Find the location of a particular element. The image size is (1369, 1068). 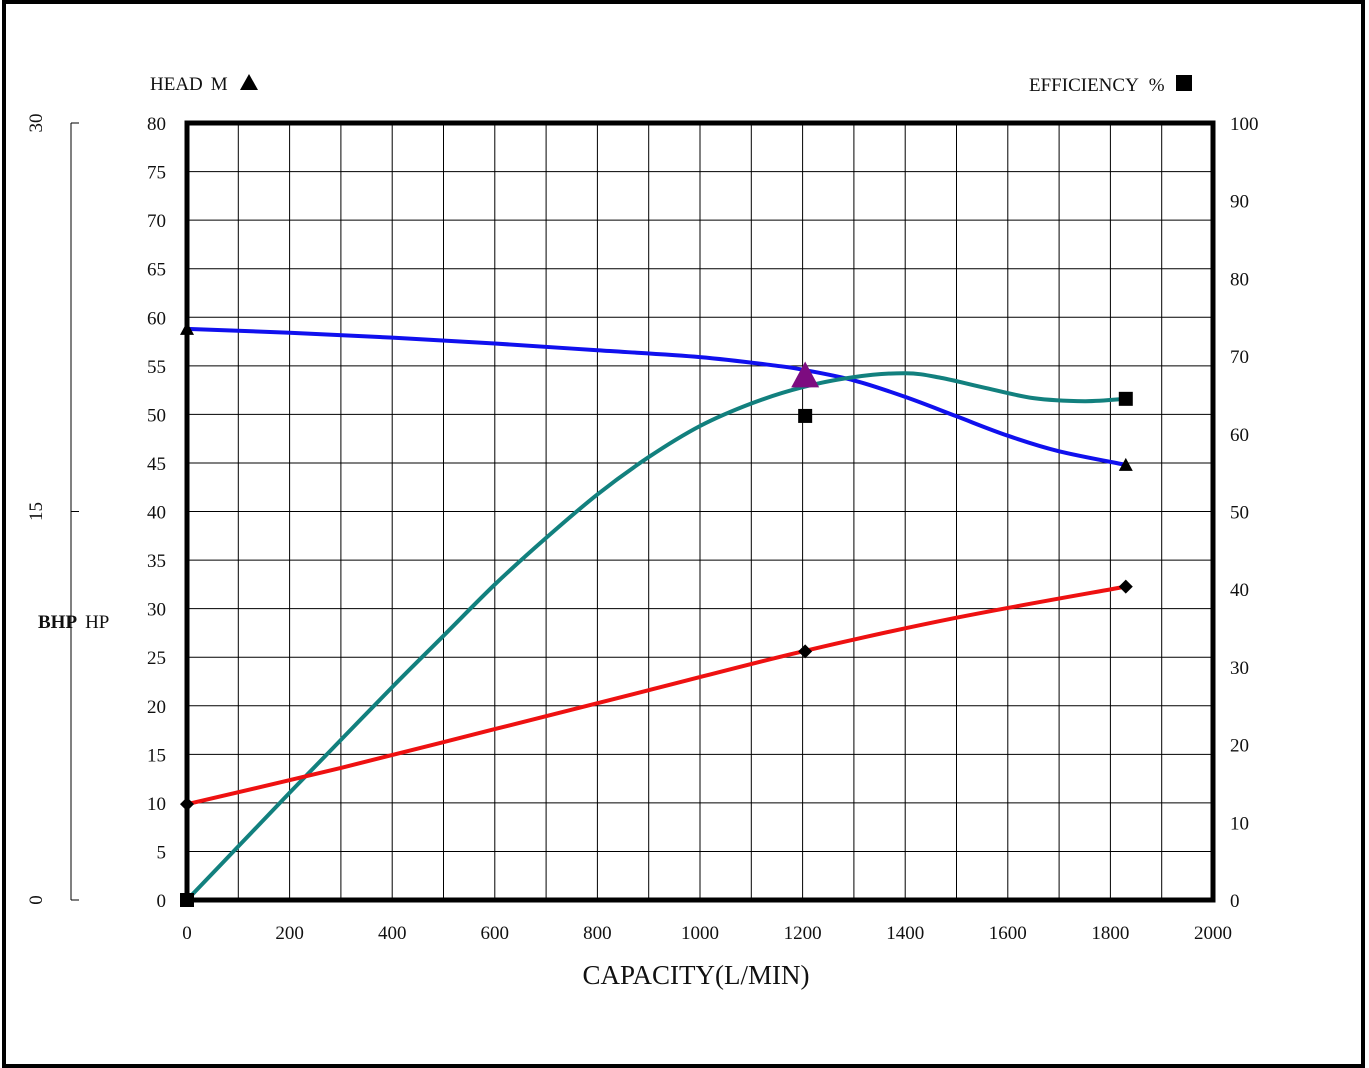

efficiency-tick-label: 30 is located at coordinates (1239, 668).